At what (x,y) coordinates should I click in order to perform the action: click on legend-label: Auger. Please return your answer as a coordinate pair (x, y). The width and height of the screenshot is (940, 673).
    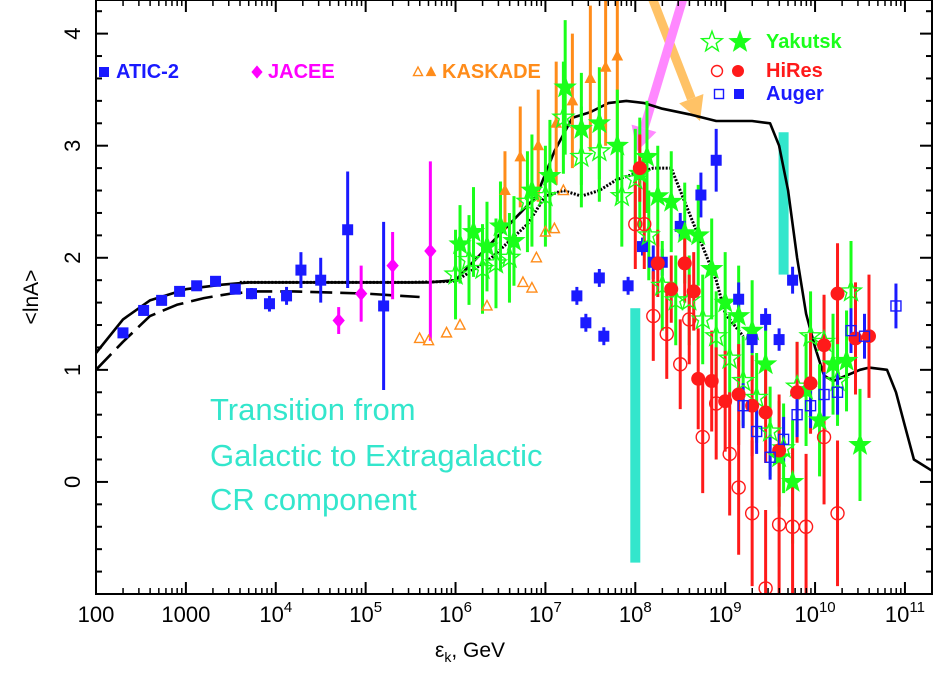
    Looking at the image, I should click on (795, 94).